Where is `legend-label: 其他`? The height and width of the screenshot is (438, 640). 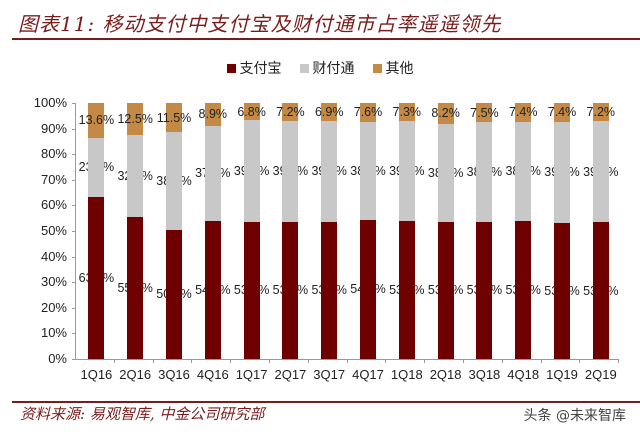 legend-label: 其他 is located at coordinates (399, 69).